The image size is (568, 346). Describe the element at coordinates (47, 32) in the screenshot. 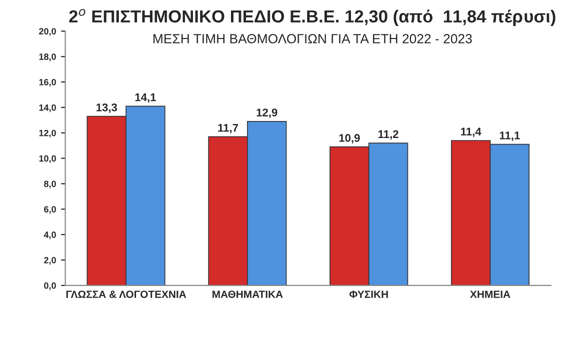

I see `y-tick-label: 20,0` at that location.